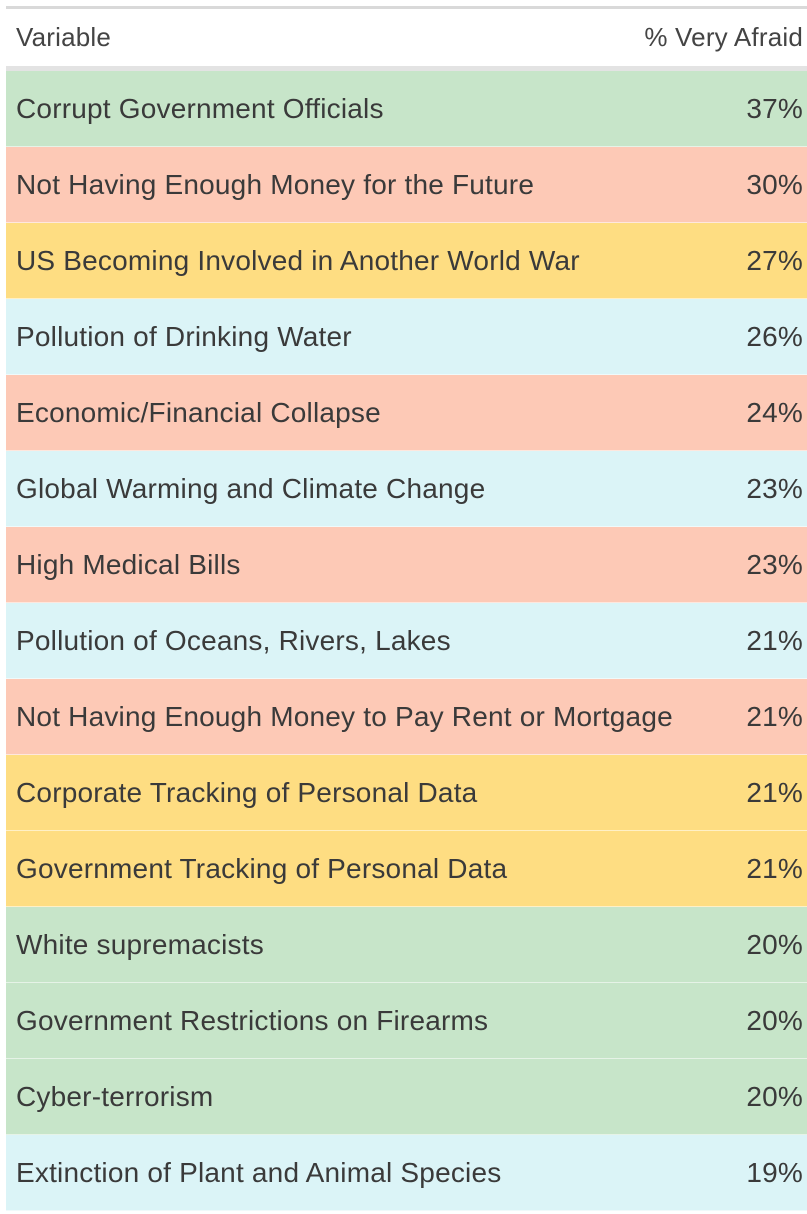 The height and width of the screenshot is (1214, 807). I want to click on table-row: Government Restrictions on Firearms 20%, so click(406, 1021).